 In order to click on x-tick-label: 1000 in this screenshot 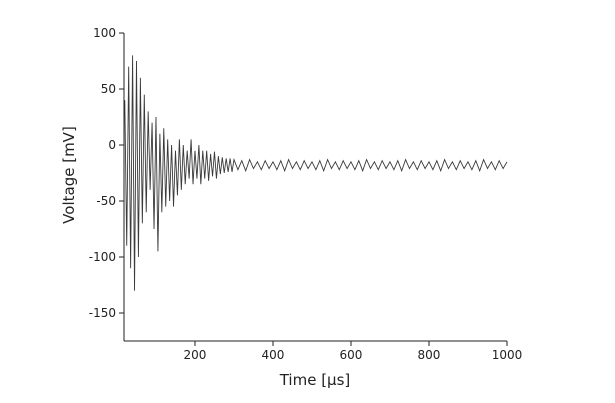, I will do `click(507, 355)`.